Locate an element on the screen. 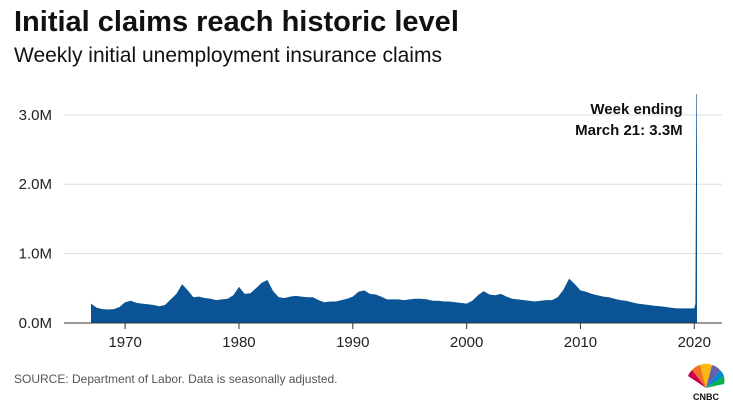 The width and height of the screenshot is (733, 407). peak-annotation: Week ending March 21: 3.3M is located at coordinates (629, 120).